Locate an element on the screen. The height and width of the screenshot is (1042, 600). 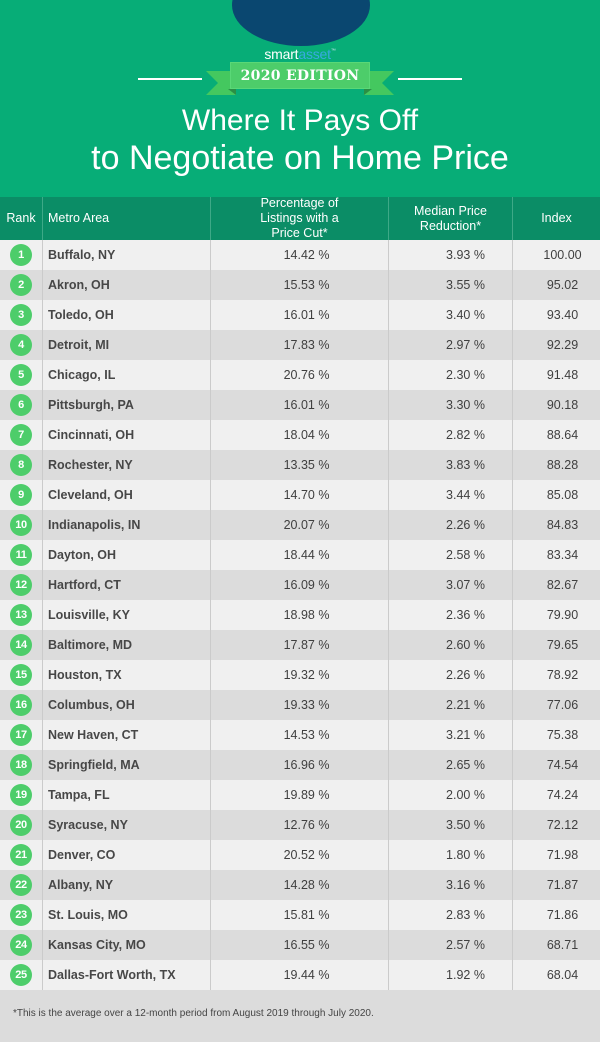
rank-badge: 13 is located at coordinates (21, 615).